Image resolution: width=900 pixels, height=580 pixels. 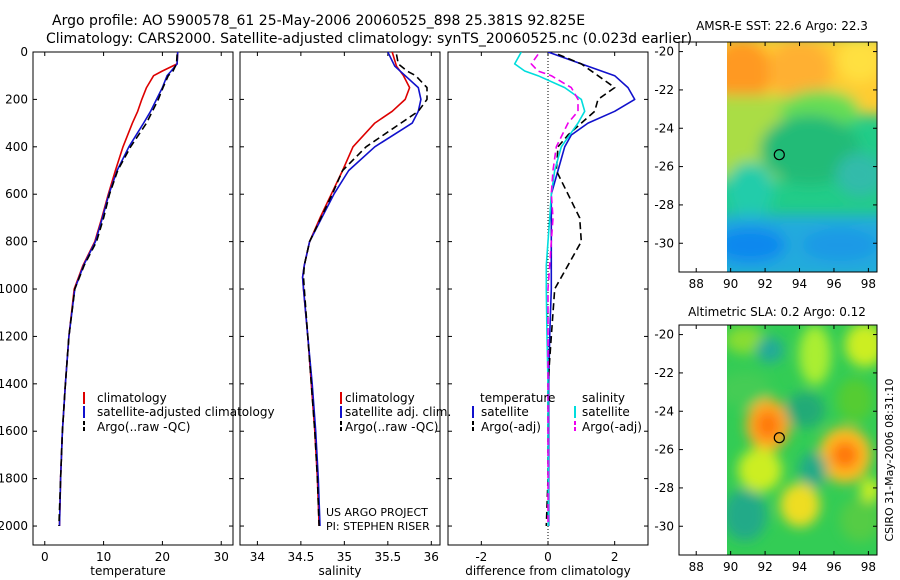 I want to click on x-tick-label: 36, so click(x=431, y=557).